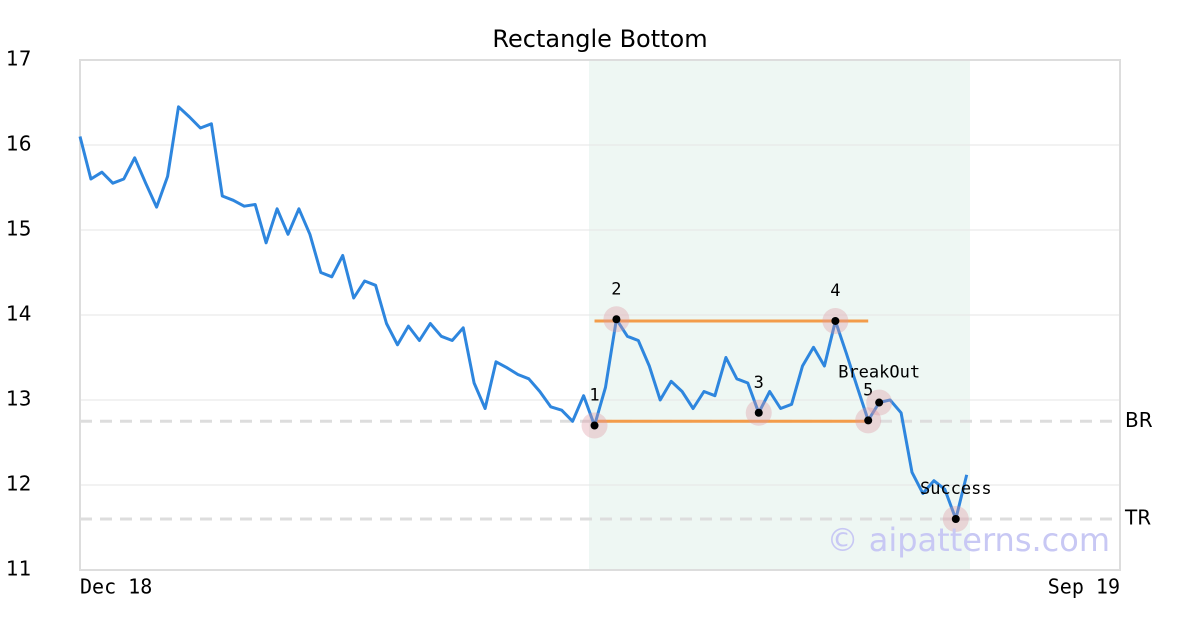  What do you see at coordinates (616, 289) in the screenshot?
I see `annotation-label: 2` at bounding box center [616, 289].